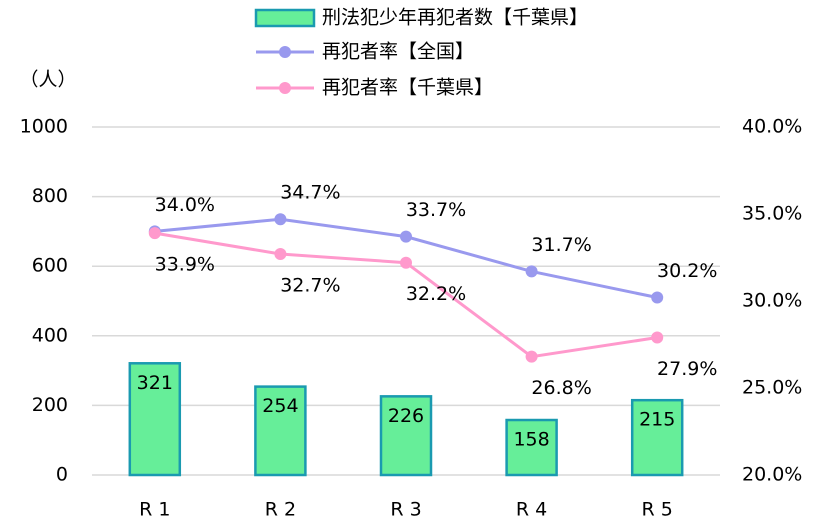 This screenshot has width=819, height=530. Describe the element at coordinates (407, 88) in the screenshot. I see `legend-label: 再犯者率【千葉県】` at that location.